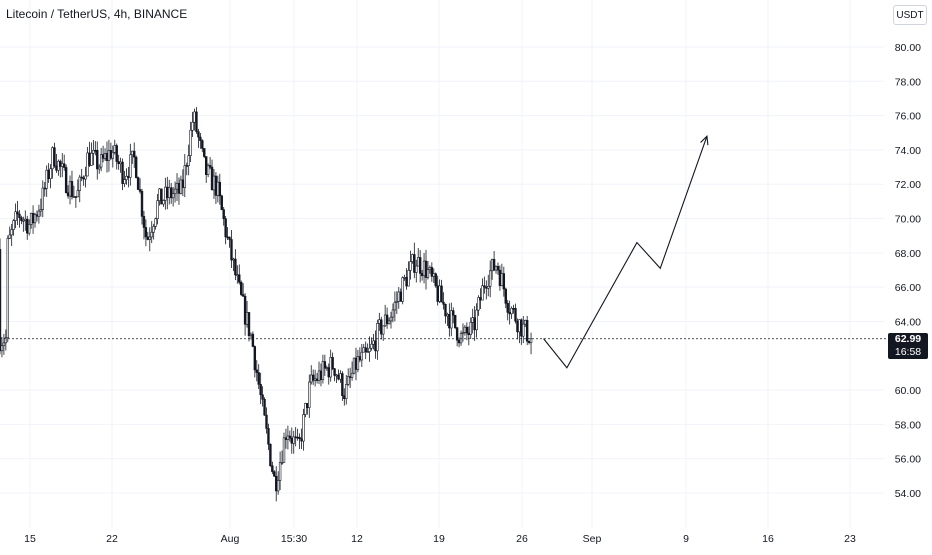 The width and height of the screenshot is (932, 555). What do you see at coordinates (294, 539) in the screenshot?
I see `x-tick-label: 15:30` at bounding box center [294, 539].